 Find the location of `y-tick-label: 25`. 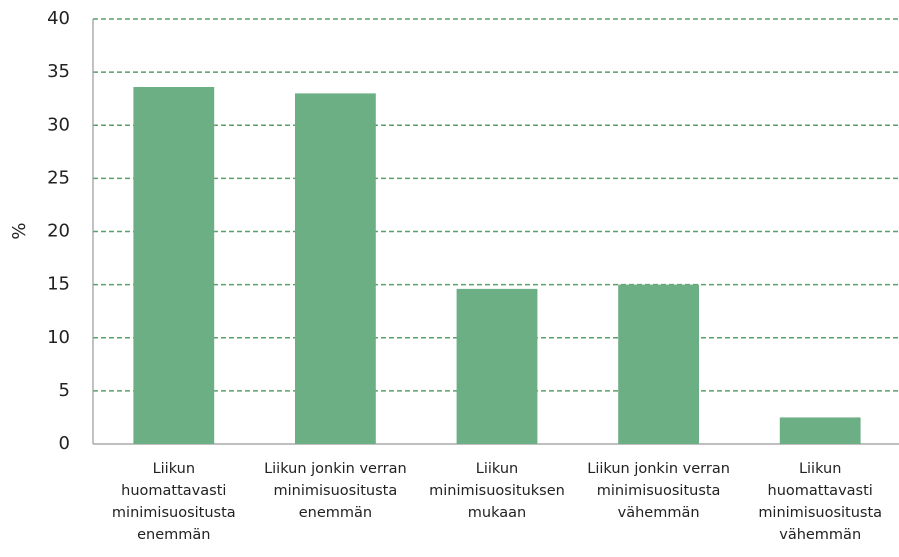

y-tick-label: 25 is located at coordinates (58, 177).